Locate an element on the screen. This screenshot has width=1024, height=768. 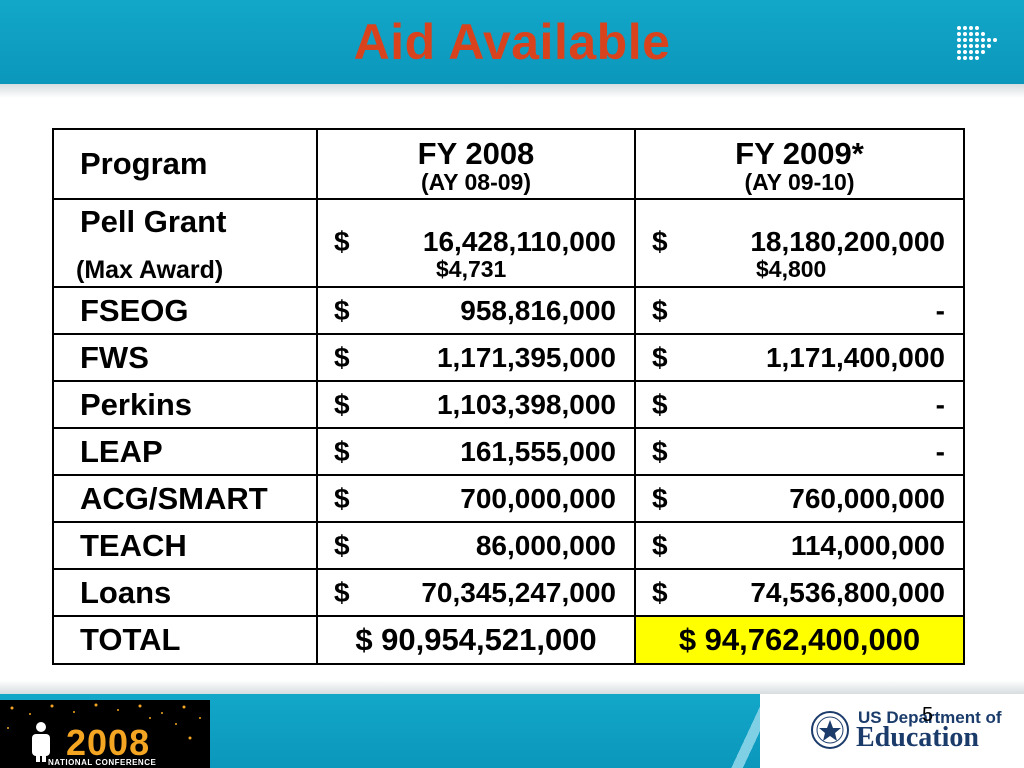
person-figure-icon is located at coordinates (41, 742).